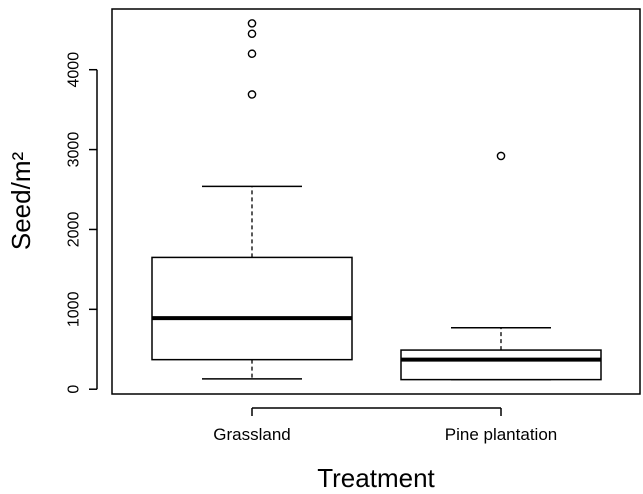  What do you see at coordinates (501, 266) in the screenshot?
I see `box-group` at bounding box center [501, 266].